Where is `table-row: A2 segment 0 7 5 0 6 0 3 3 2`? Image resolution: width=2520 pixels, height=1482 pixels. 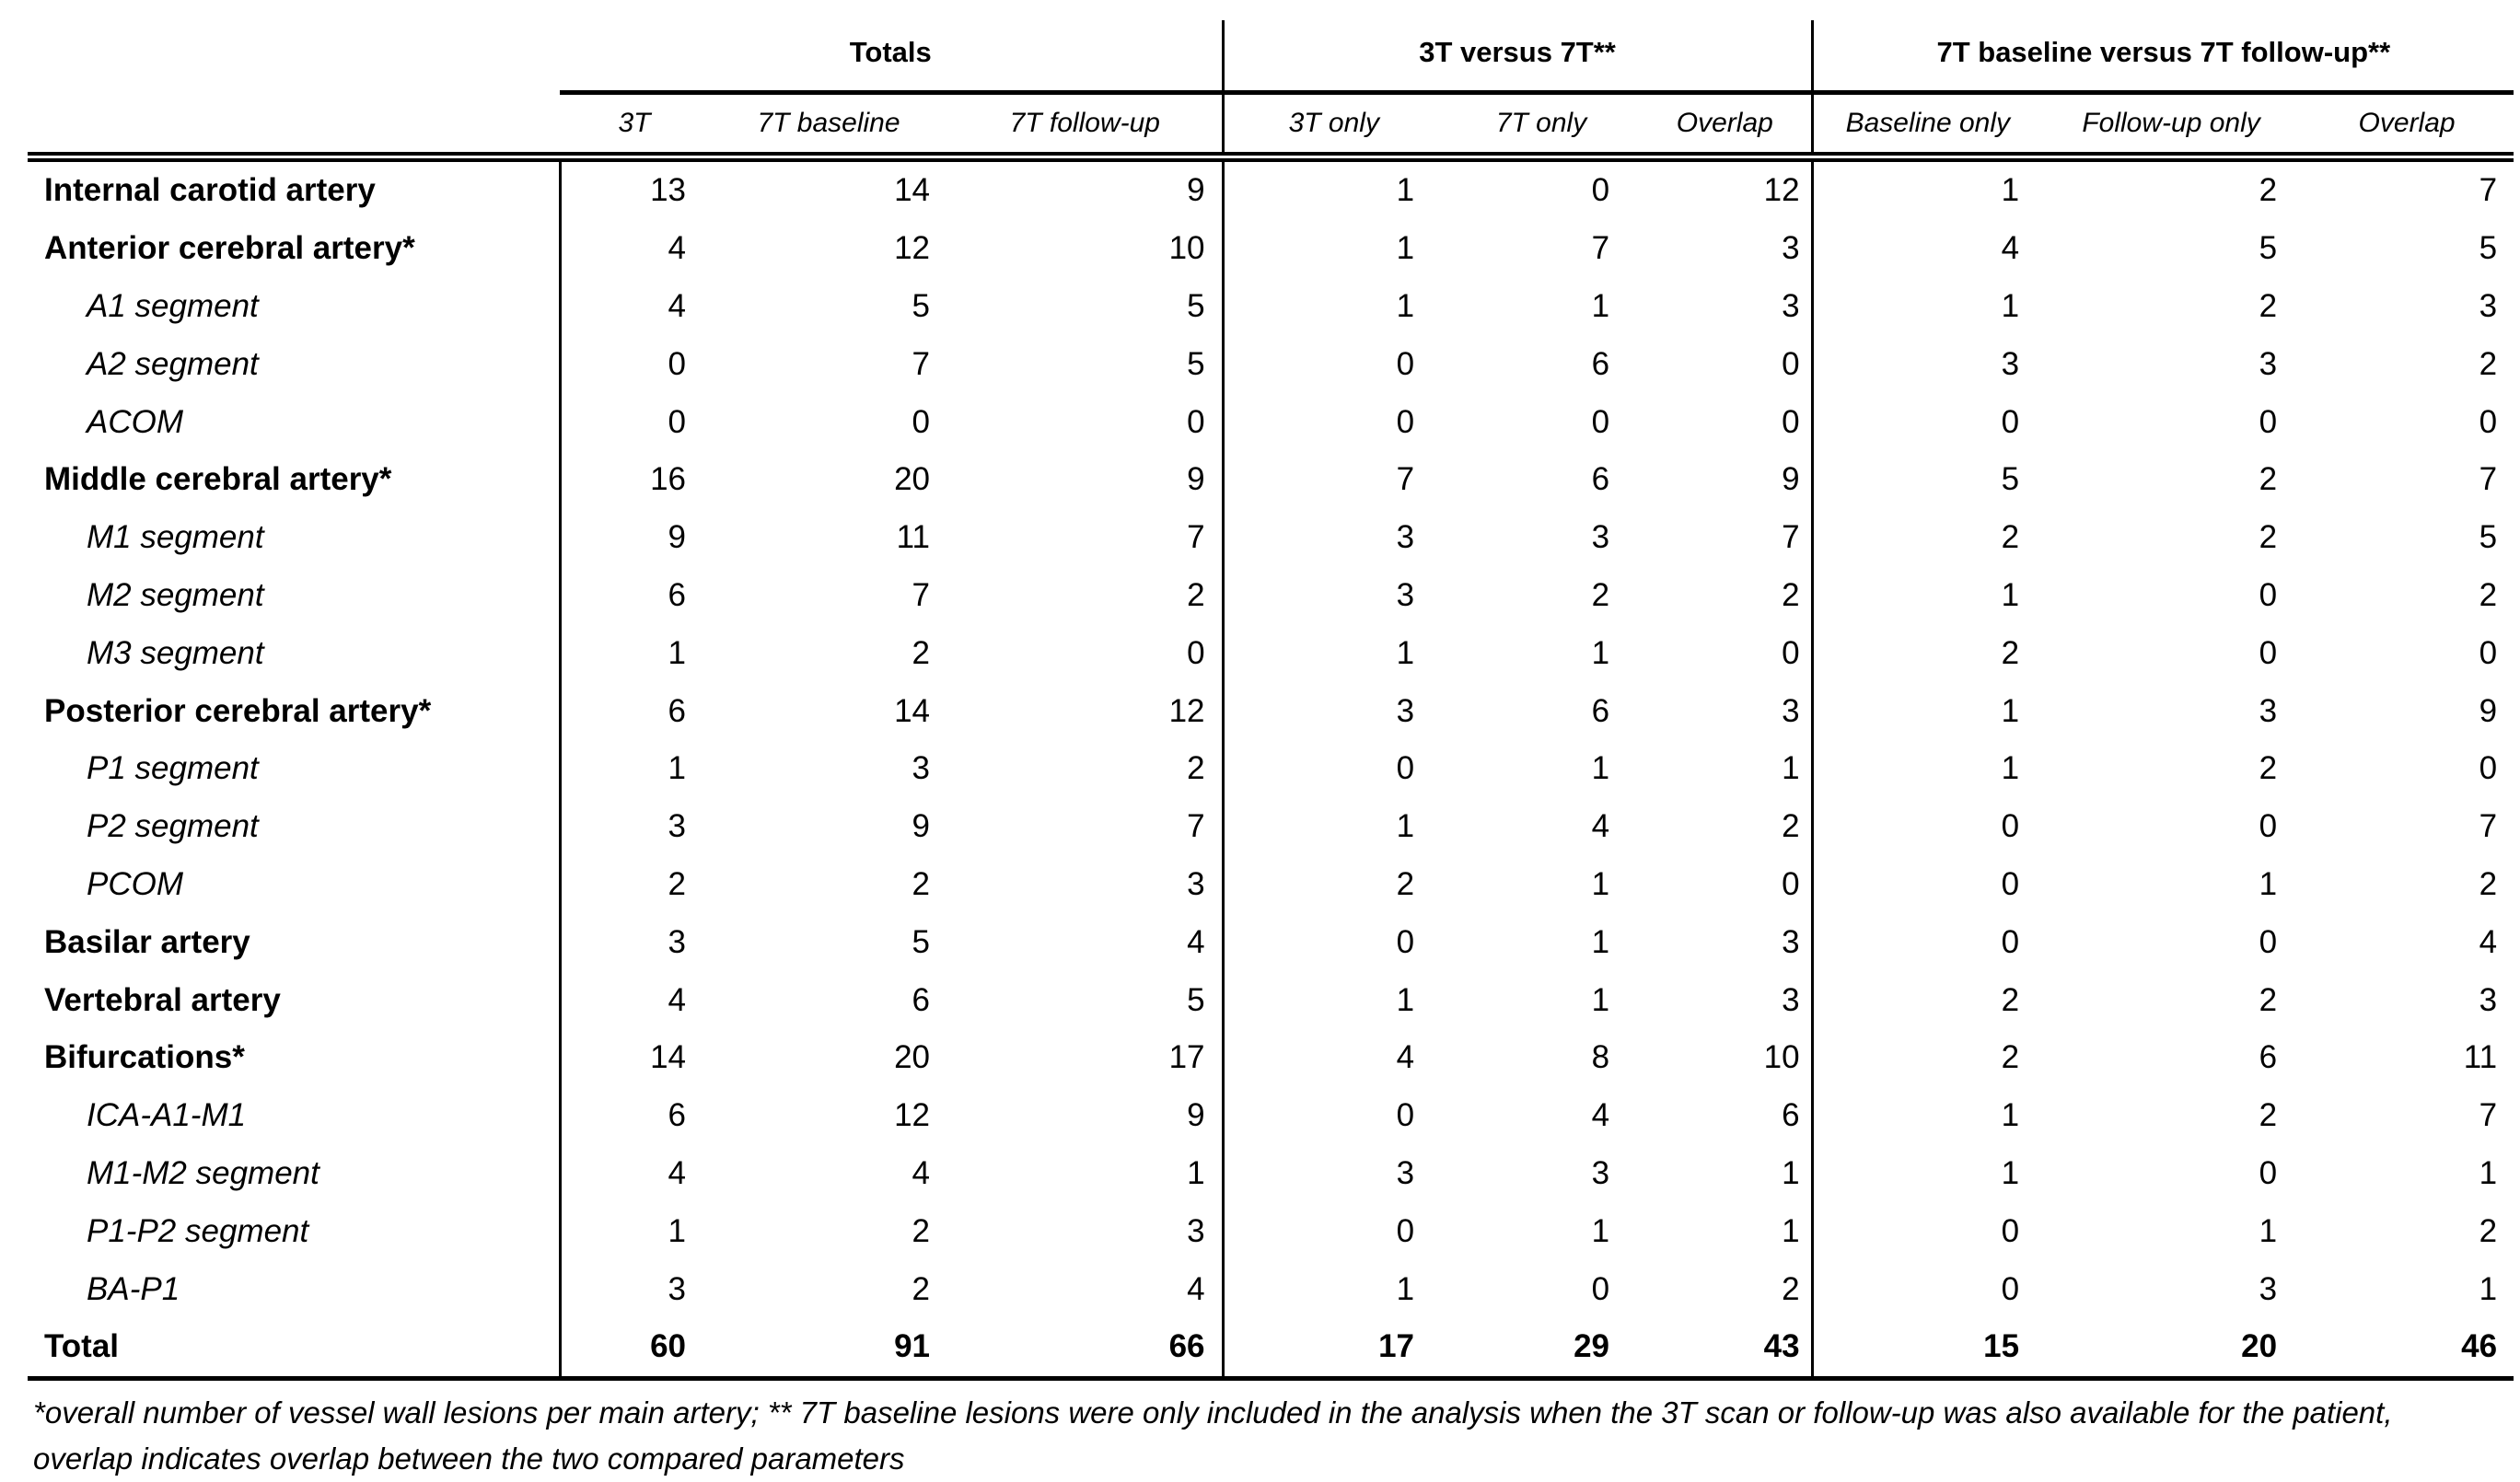 table-row: A2 segment 0 7 5 0 6 0 3 3 2 is located at coordinates (1271, 364).